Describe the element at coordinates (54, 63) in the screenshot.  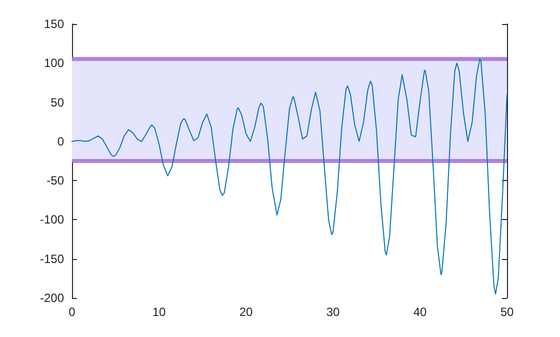
I see `y-tick-label: 100` at that location.